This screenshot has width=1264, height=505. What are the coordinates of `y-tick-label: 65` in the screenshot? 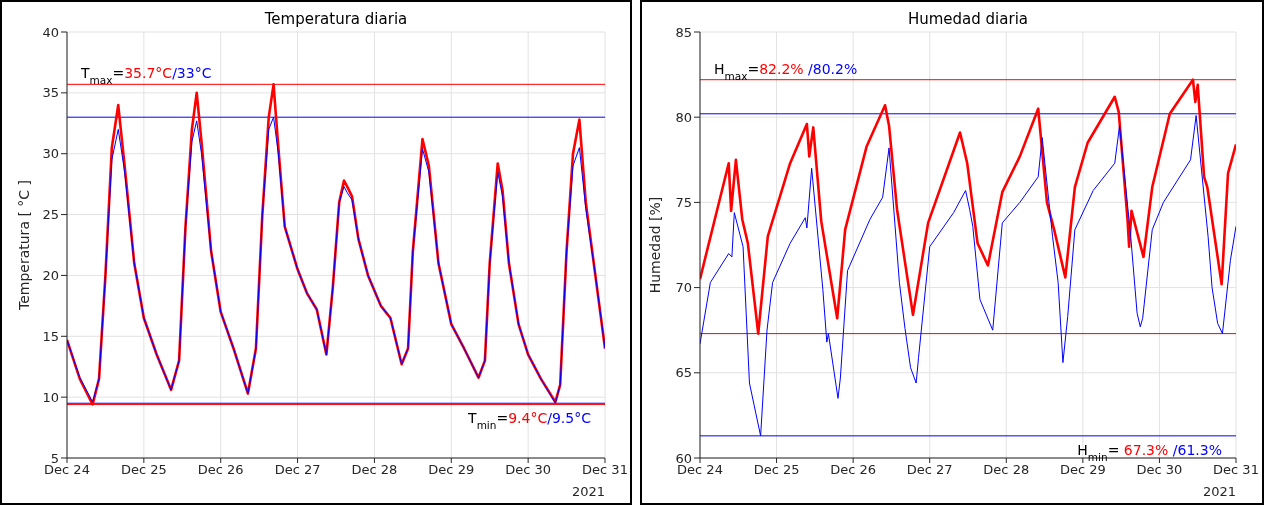 It's located at (683, 373).